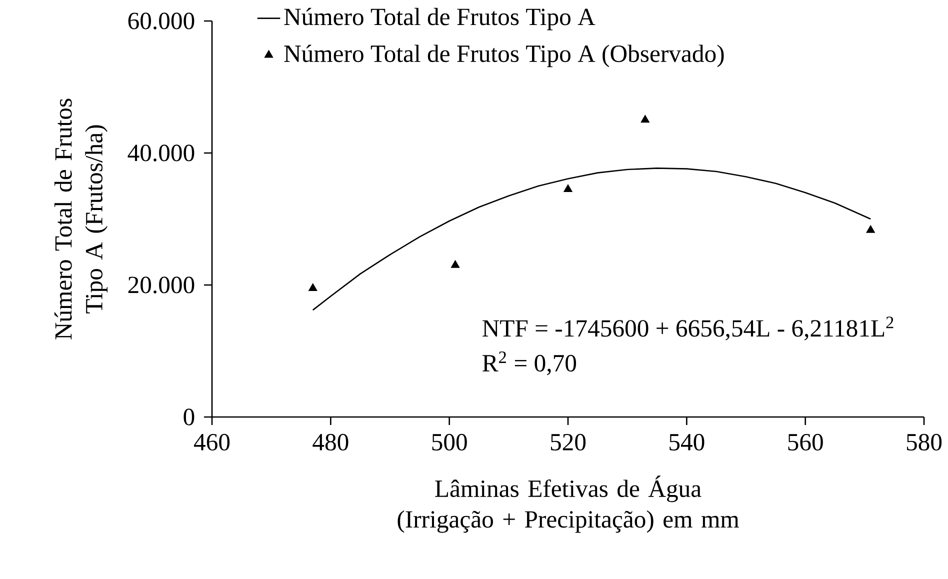  Describe the element at coordinates (81, 219) in the screenshot. I see `y-axis-title: Número Total de Frutos Tipo A (Frutos/ha)` at that location.